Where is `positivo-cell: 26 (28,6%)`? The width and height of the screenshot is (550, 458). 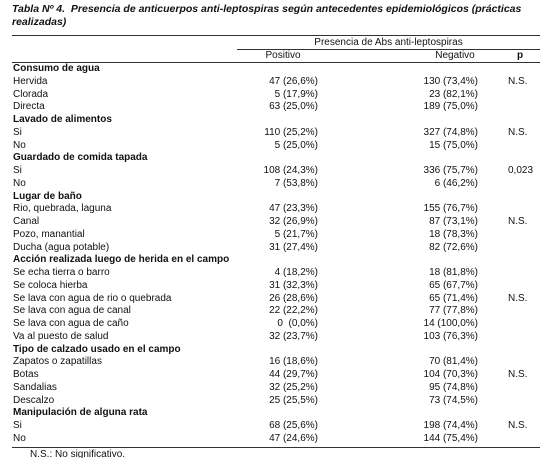 positivo-cell: 26 (28,6%) is located at coordinates (293, 298).